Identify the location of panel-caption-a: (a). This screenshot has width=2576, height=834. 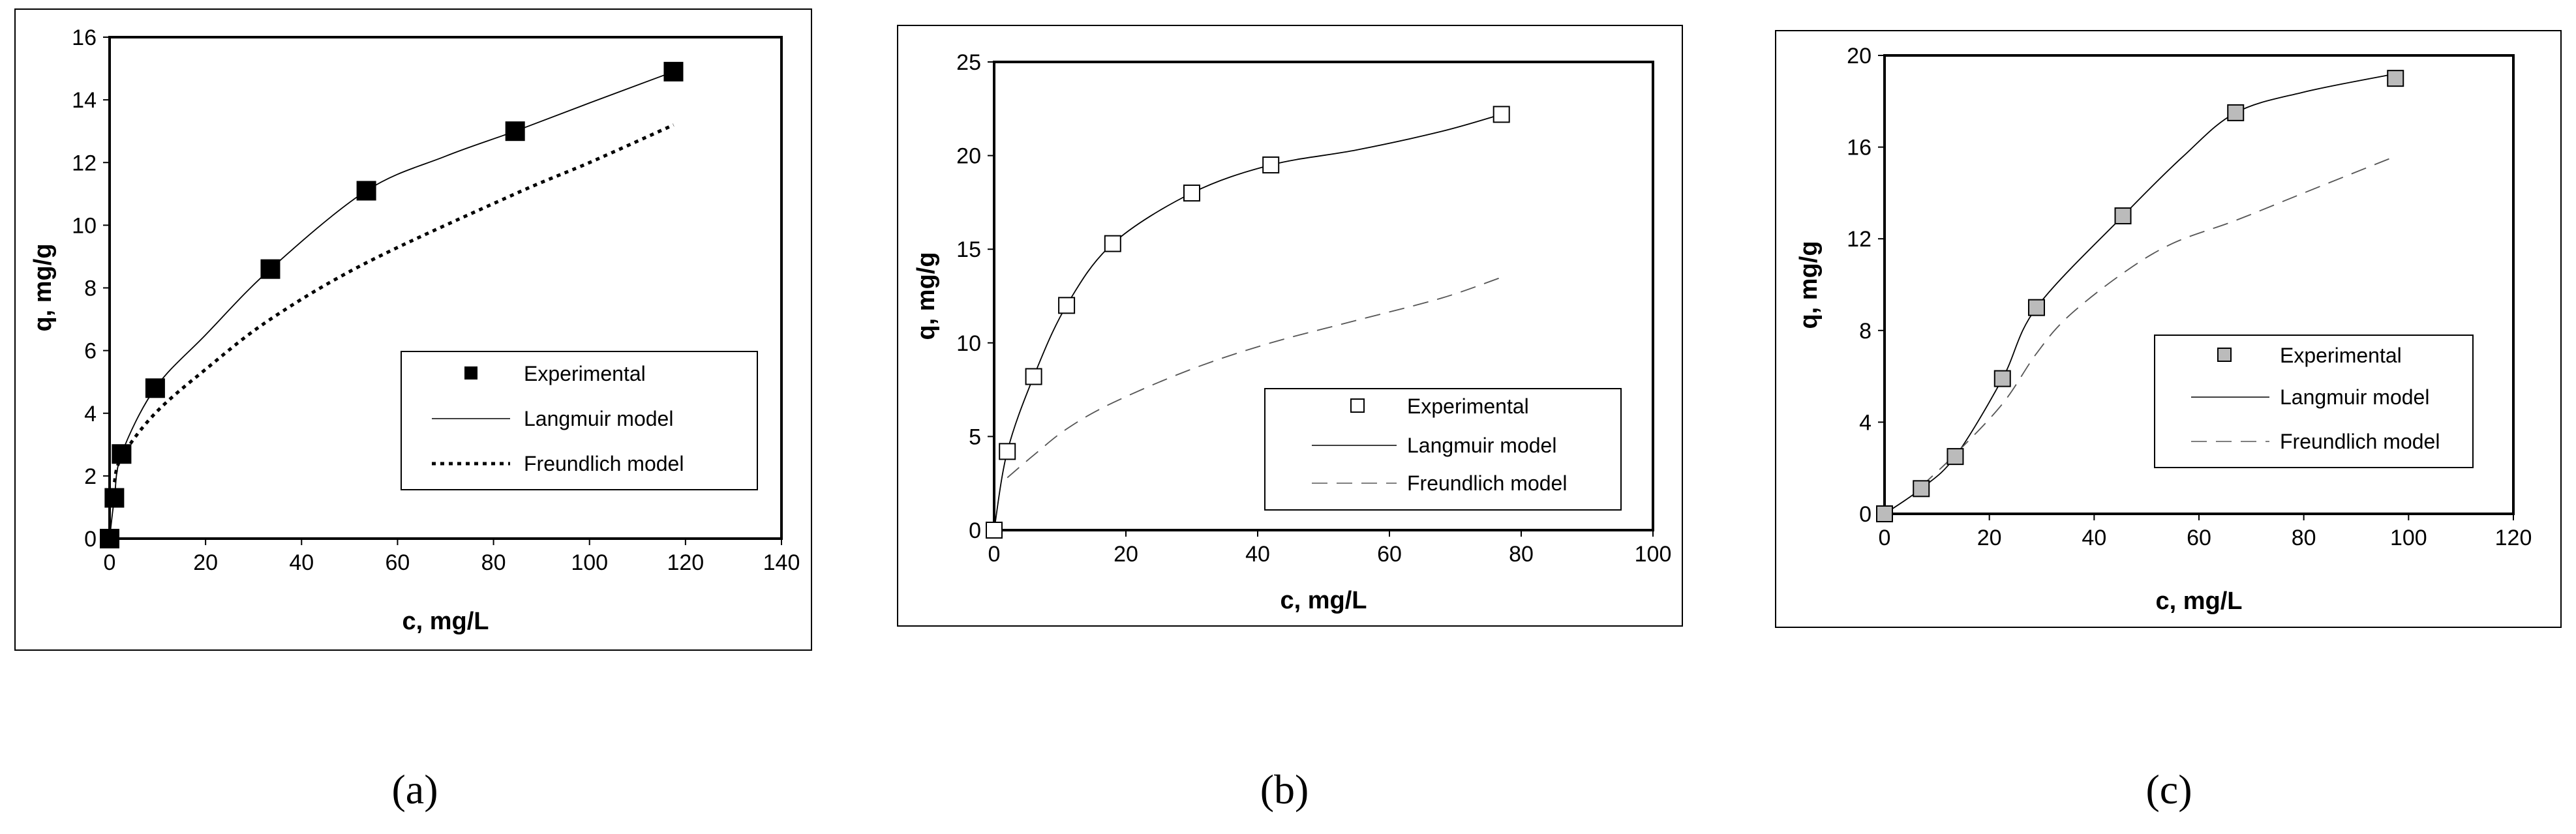
(415, 789).